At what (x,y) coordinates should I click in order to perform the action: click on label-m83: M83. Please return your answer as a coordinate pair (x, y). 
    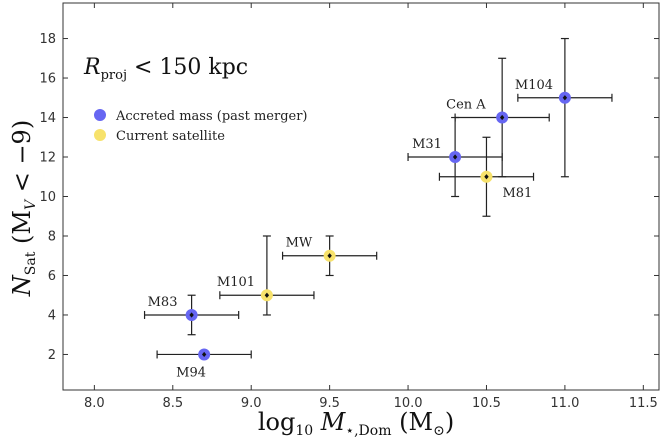
    Looking at the image, I should click on (163, 302).